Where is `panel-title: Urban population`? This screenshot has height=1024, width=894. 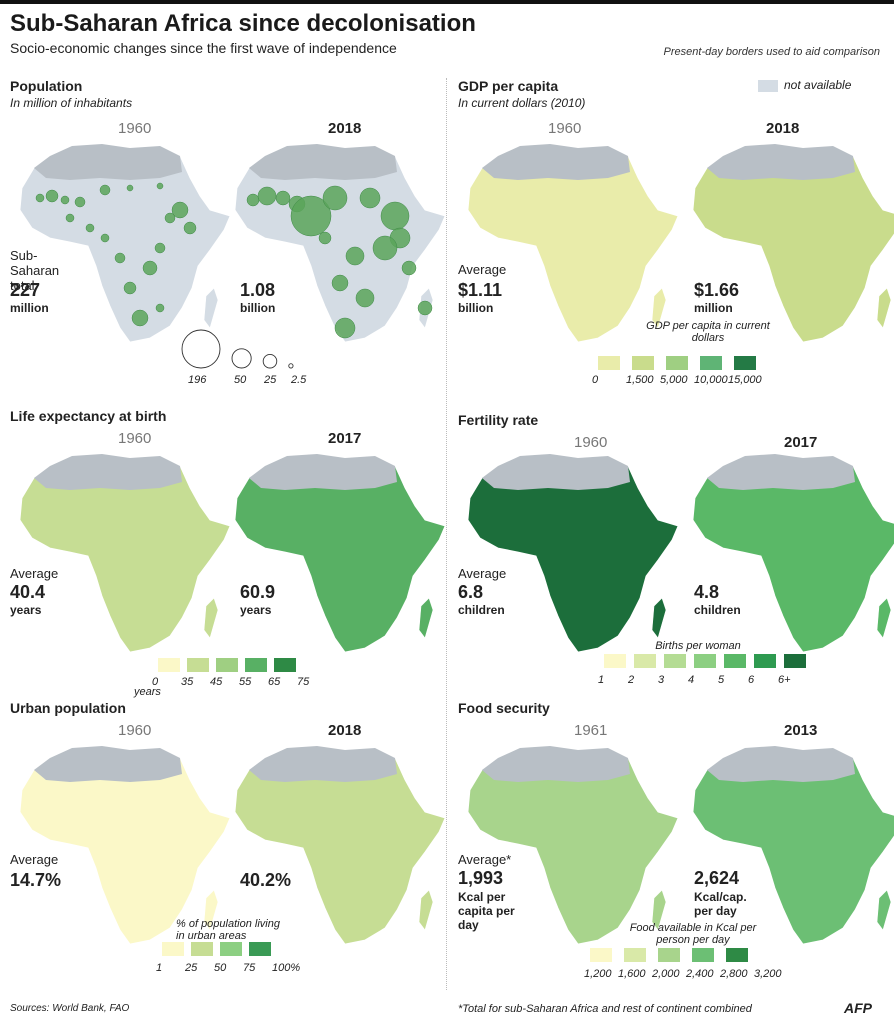
panel-title: Urban population is located at coordinates (68, 708).